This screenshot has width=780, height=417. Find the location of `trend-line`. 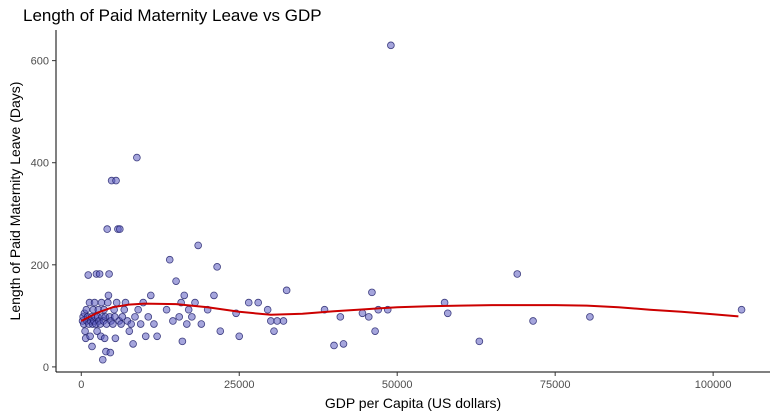

trend-line is located at coordinates (409, 312).